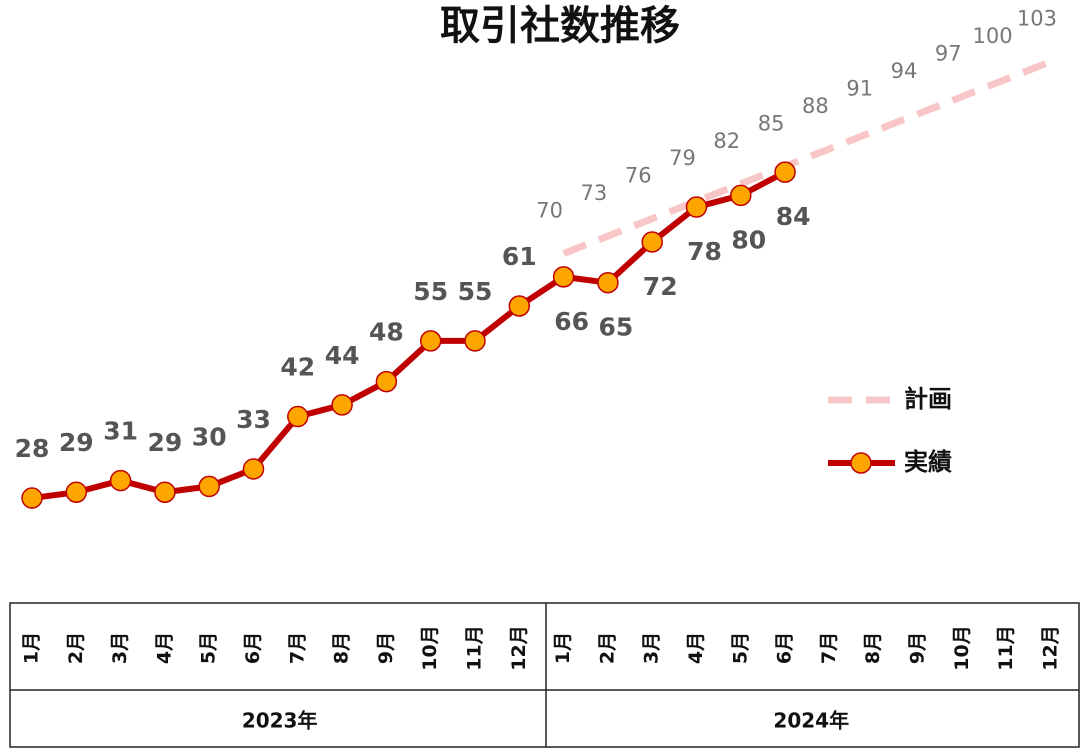 This screenshot has height=748, width=1081. I want to click on legend-label: 計画, so click(928, 399).